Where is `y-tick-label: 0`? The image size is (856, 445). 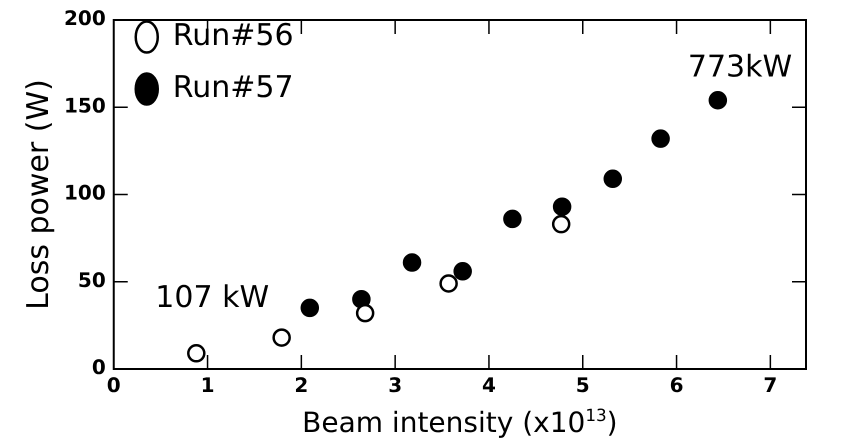
y-tick-label: 0 is located at coordinates (99, 367).